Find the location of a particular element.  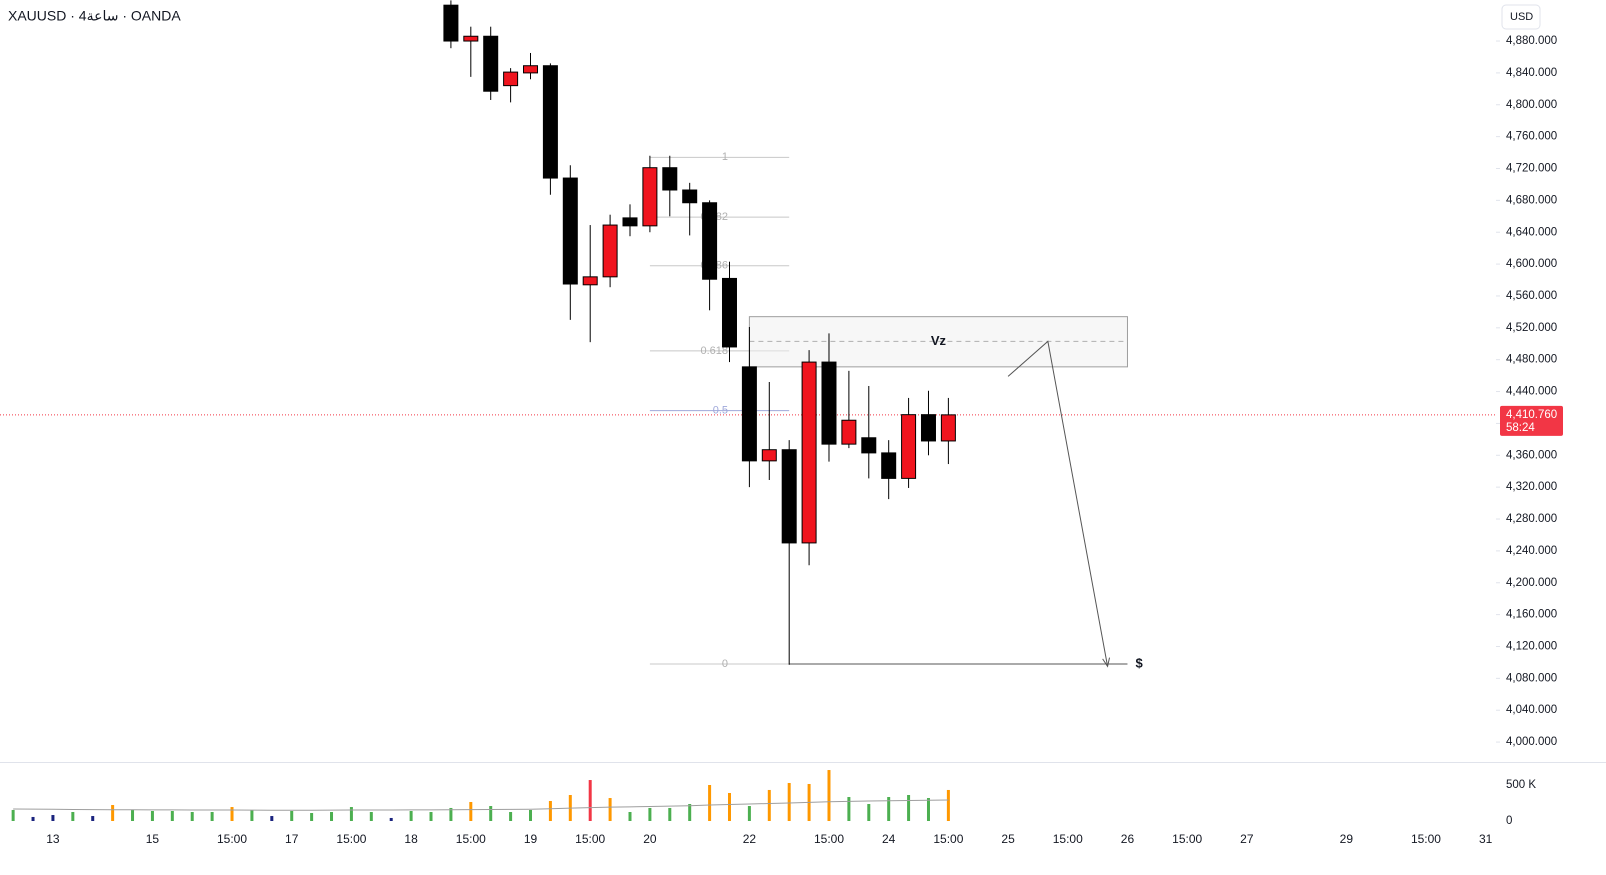

volume-tick-label: 500 K is located at coordinates (1521, 785).